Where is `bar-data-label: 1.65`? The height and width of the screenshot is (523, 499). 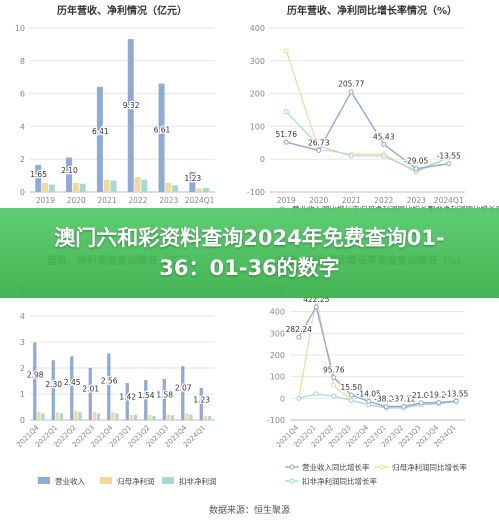 bar-data-label: 1.65 is located at coordinates (38, 174).